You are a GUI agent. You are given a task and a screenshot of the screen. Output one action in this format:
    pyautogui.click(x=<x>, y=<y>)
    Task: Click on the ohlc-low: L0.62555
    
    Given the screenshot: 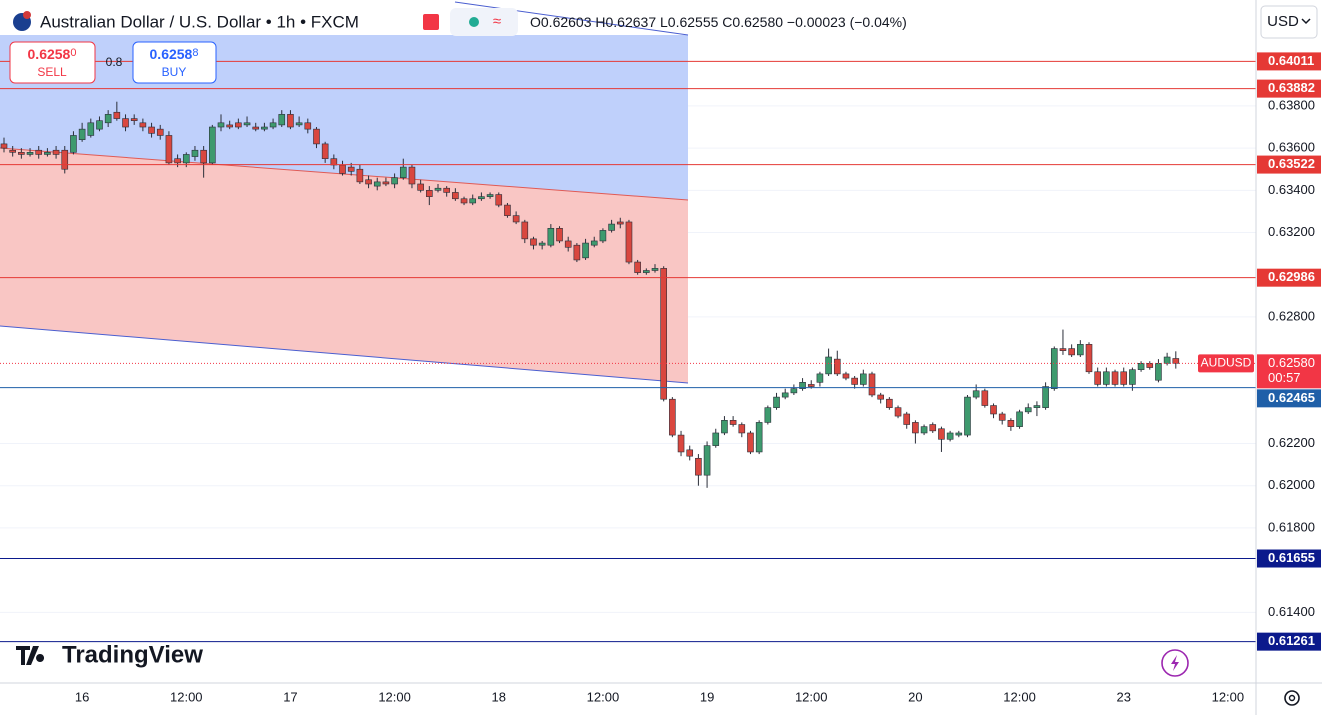 What is the action you would take?
    pyautogui.click(x=689, y=22)
    